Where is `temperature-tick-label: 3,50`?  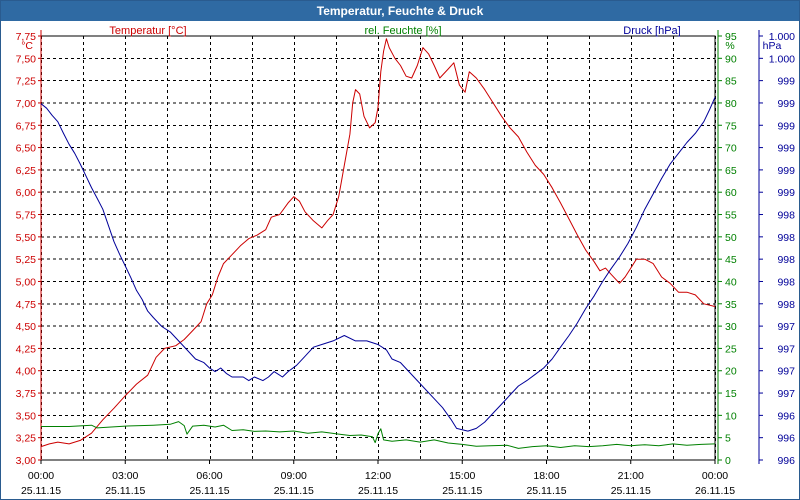 temperature-tick-label: 3,50 is located at coordinates (26, 416).